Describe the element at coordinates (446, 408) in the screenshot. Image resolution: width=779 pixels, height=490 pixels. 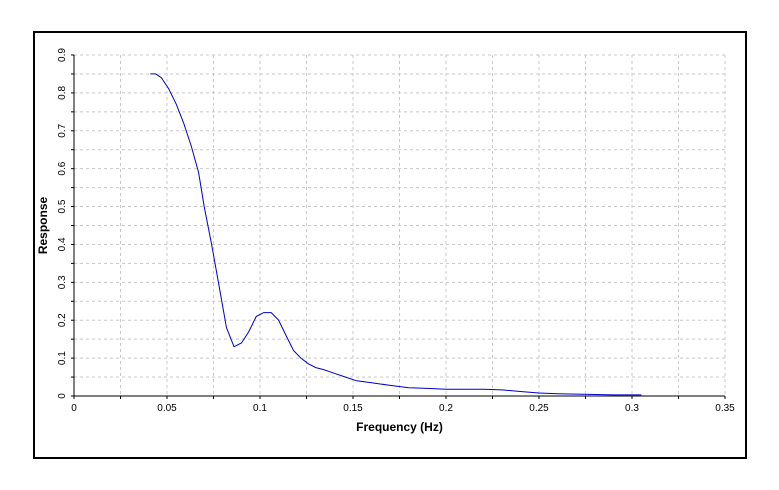
I see `x-tick-label: 0.2` at that location.